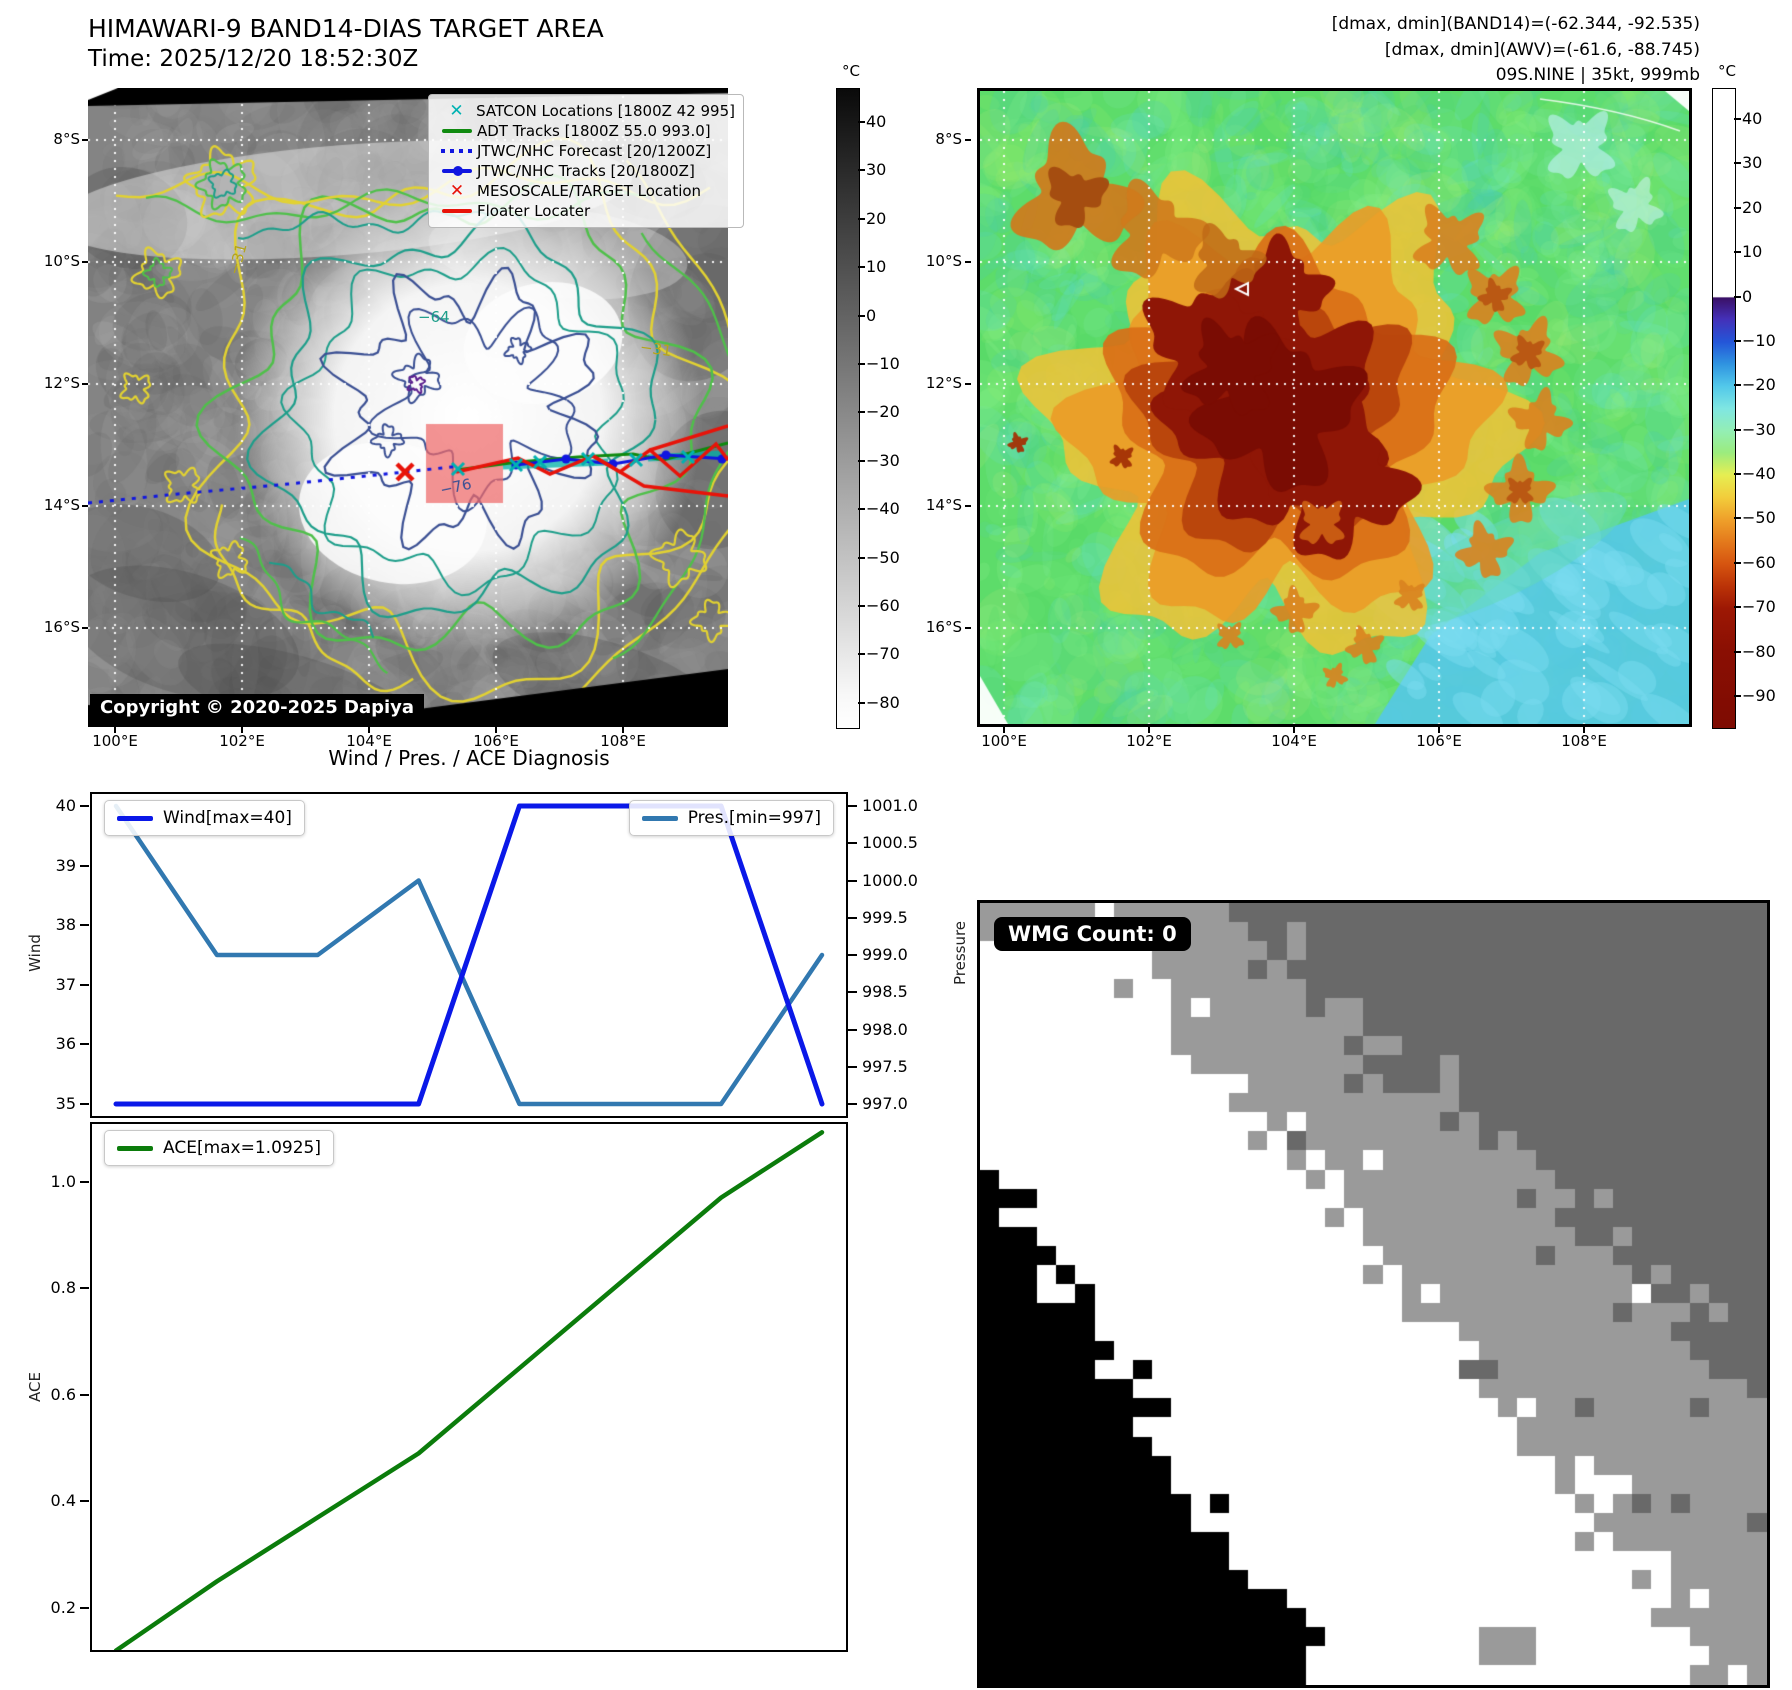  What do you see at coordinates (1759, 562) in the screenshot?
I see `colorbar-tick-label: −60` at bounding box center [1759, 562].